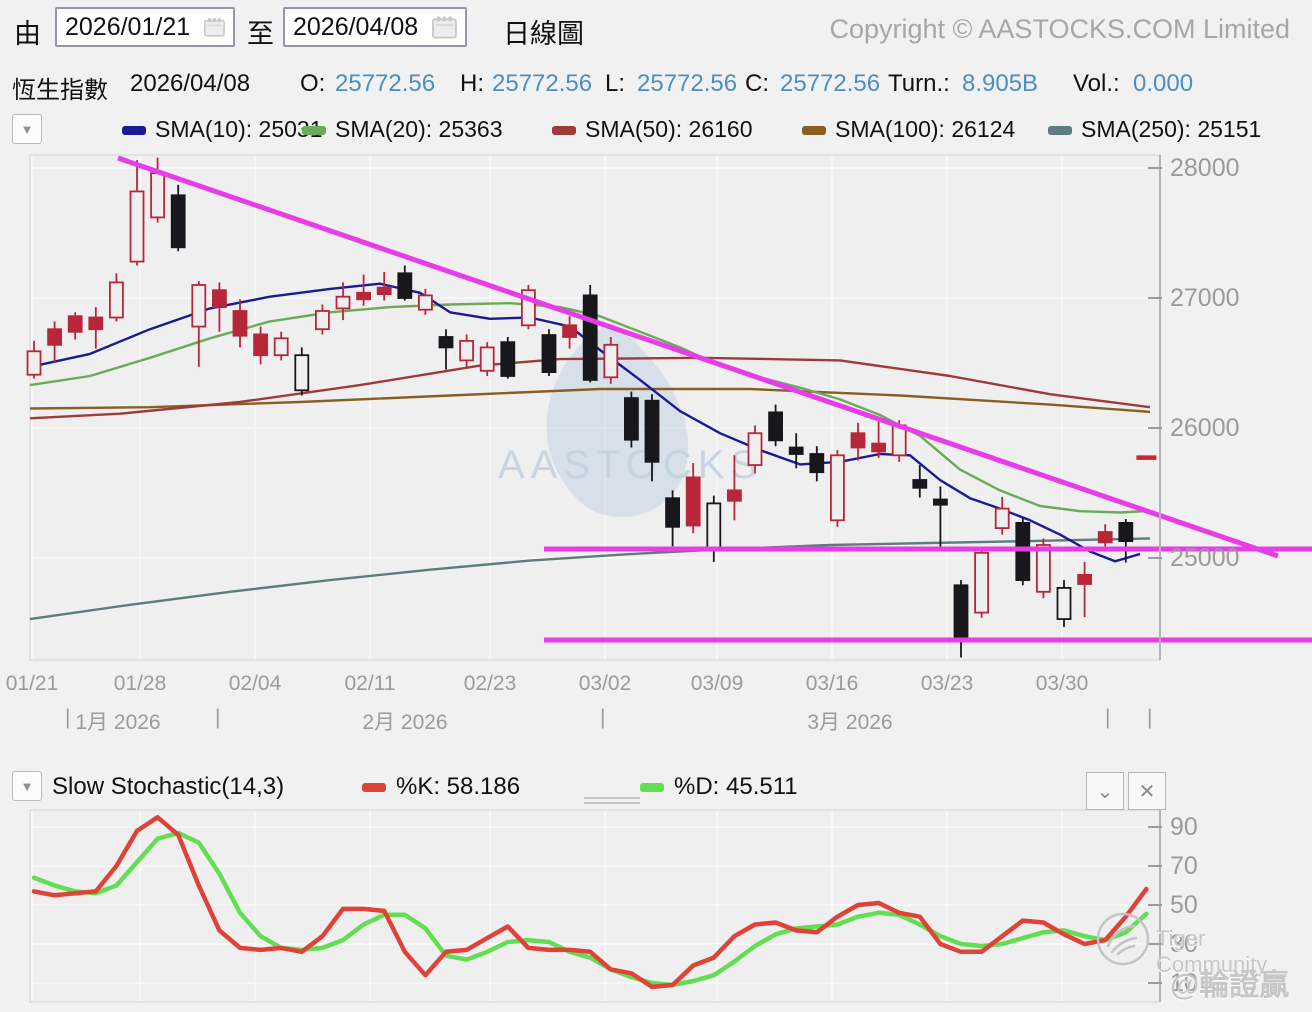 This screenshot has width=1312, height=1012. Describe the element at coordinates (542, 83) in the screenshot. I see `high-value: 25772.56` at that location.